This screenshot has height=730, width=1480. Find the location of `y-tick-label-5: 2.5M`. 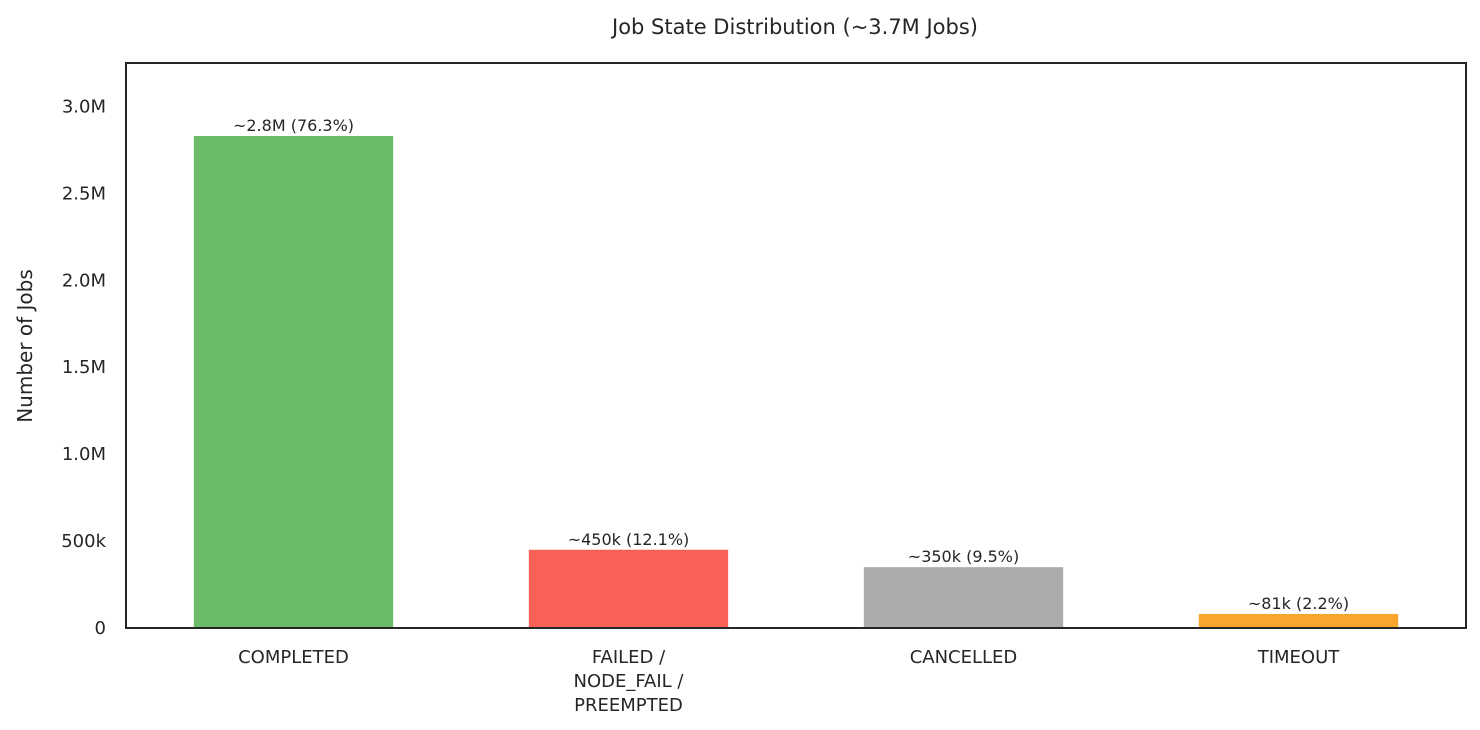

y-tick-label-5: 2.5M is located at coordinates (84, 193).